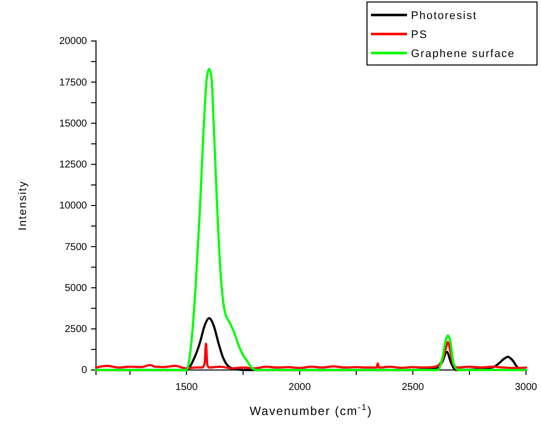 The width and height of the screenshot is (541, 424). What do you see at coordinates (463, 54) in the screenshot?
I see `legend-label: Graphene surface` at bounding box center [463, 54].